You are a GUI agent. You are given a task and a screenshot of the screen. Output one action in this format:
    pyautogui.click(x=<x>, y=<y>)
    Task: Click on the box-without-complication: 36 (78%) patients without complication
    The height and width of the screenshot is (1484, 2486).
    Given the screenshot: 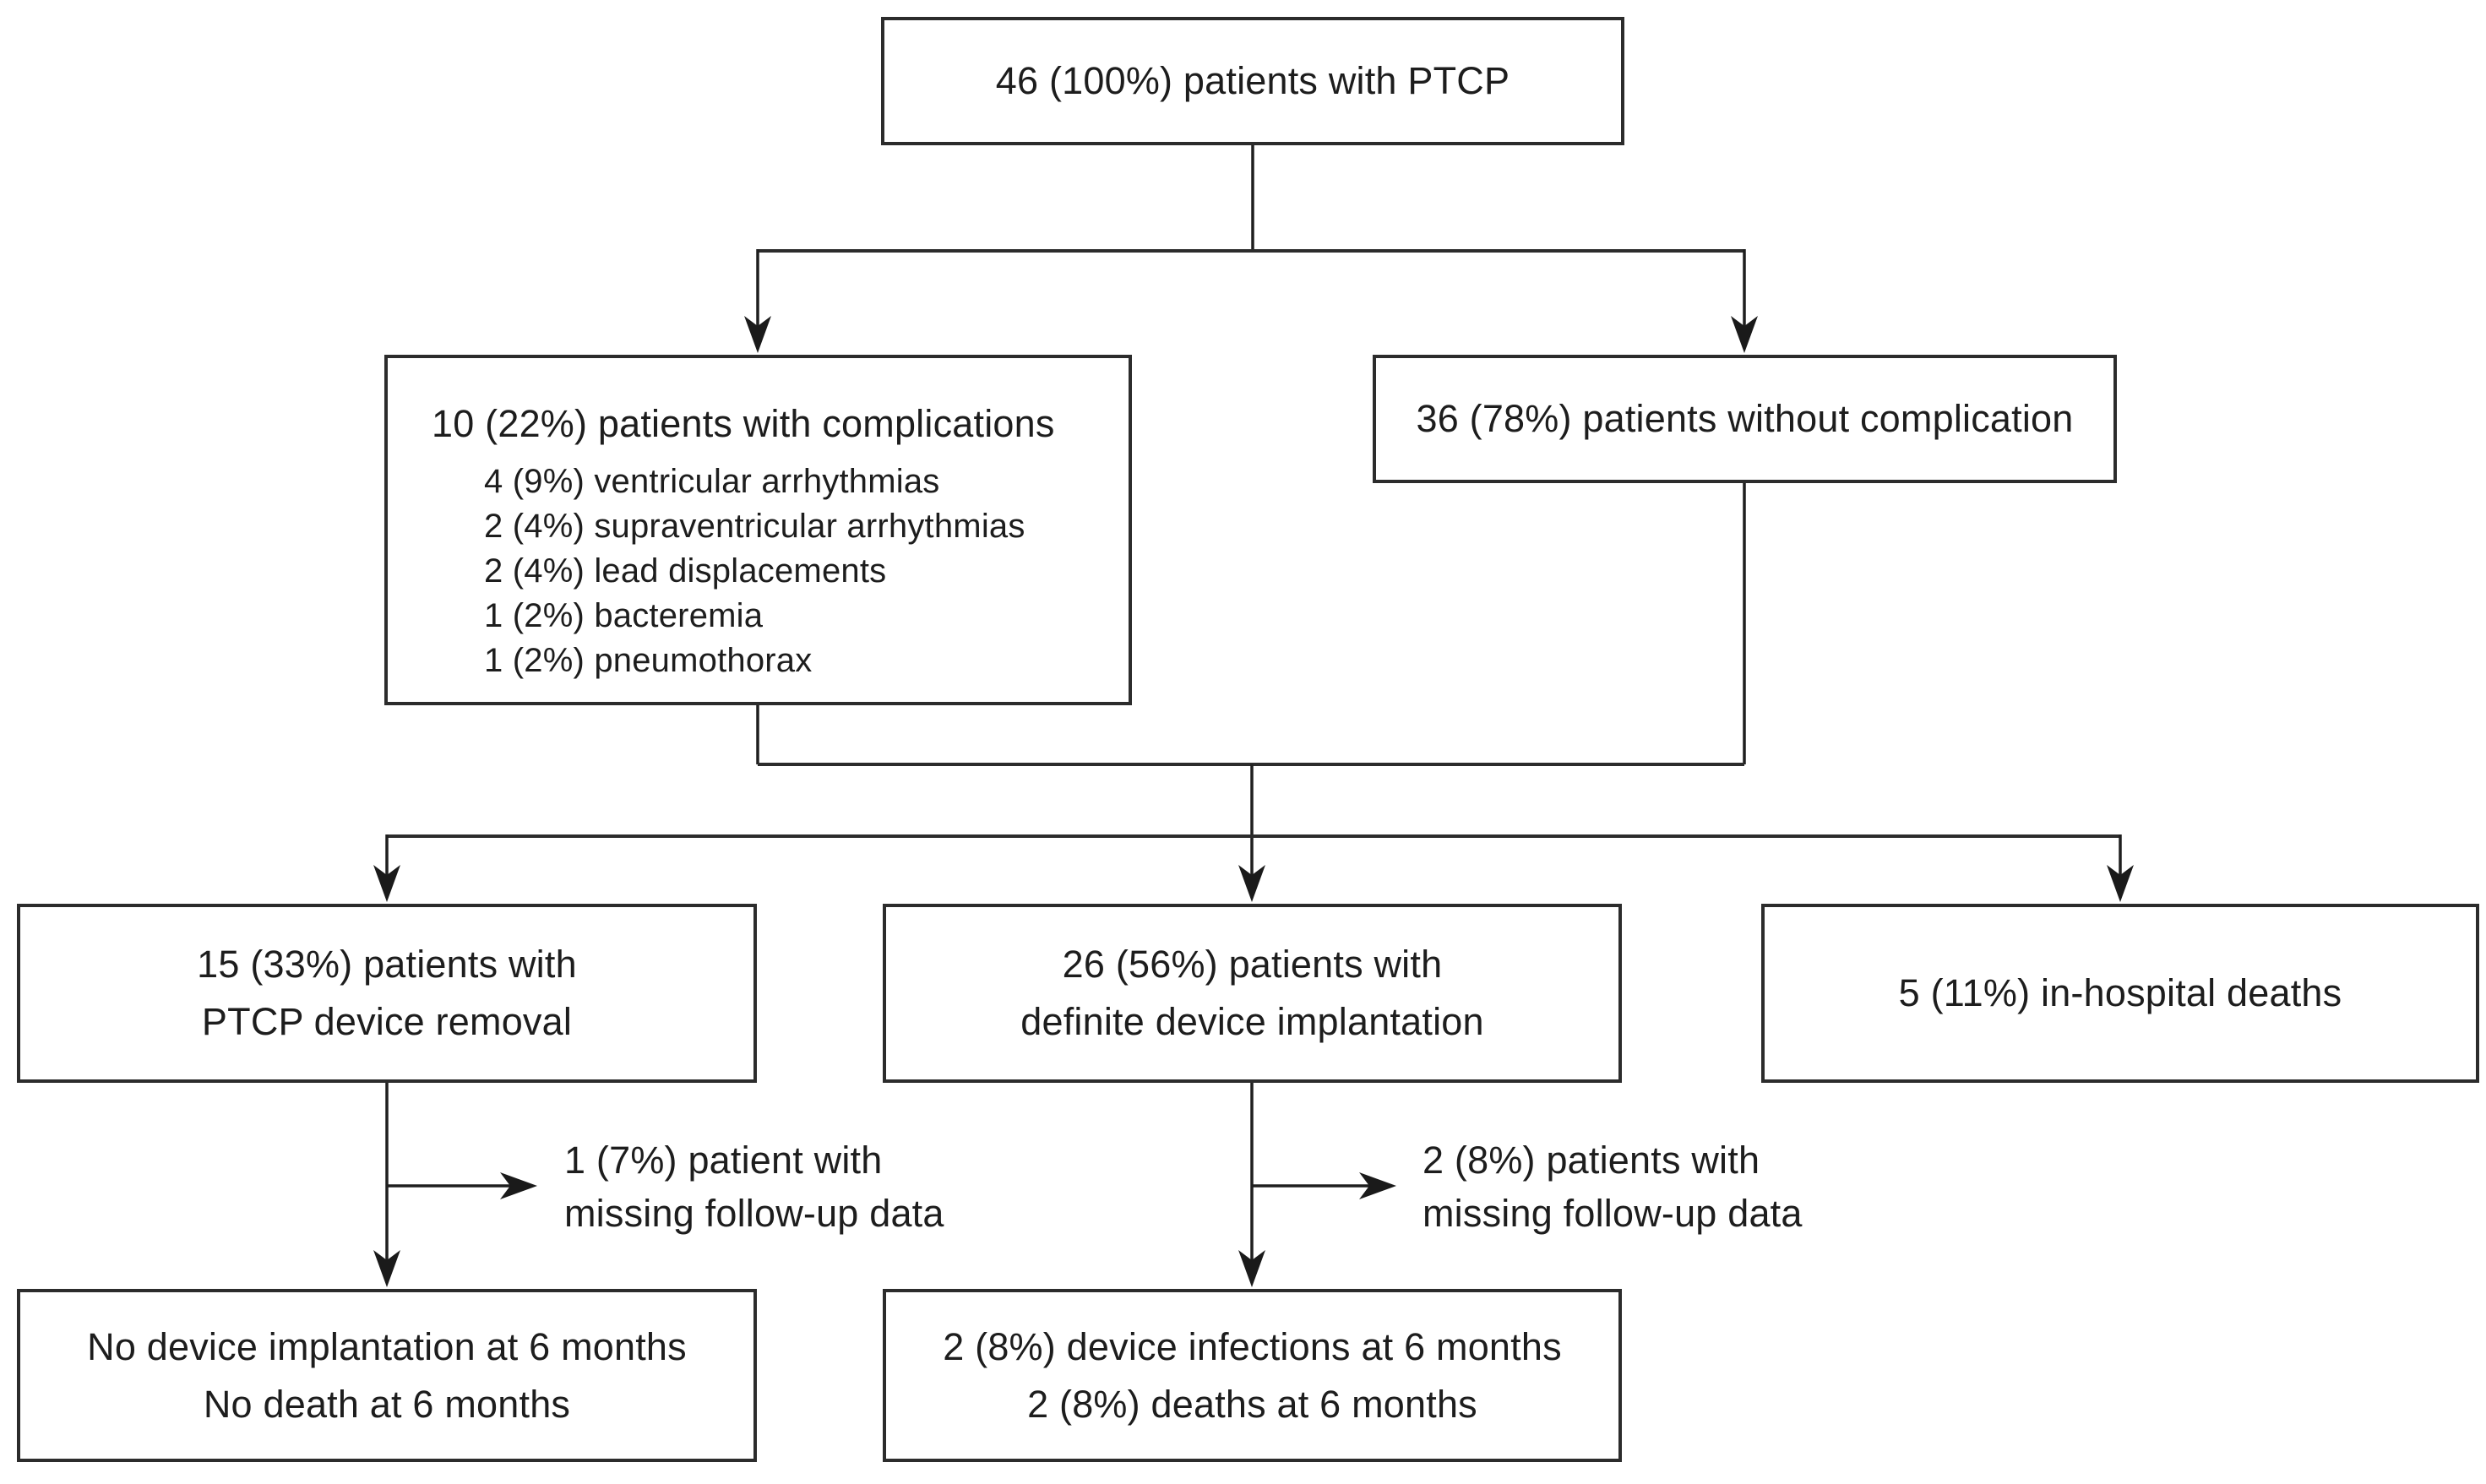 What is the action you would take?
    pyautogui.click(x=1745, y=419)
    